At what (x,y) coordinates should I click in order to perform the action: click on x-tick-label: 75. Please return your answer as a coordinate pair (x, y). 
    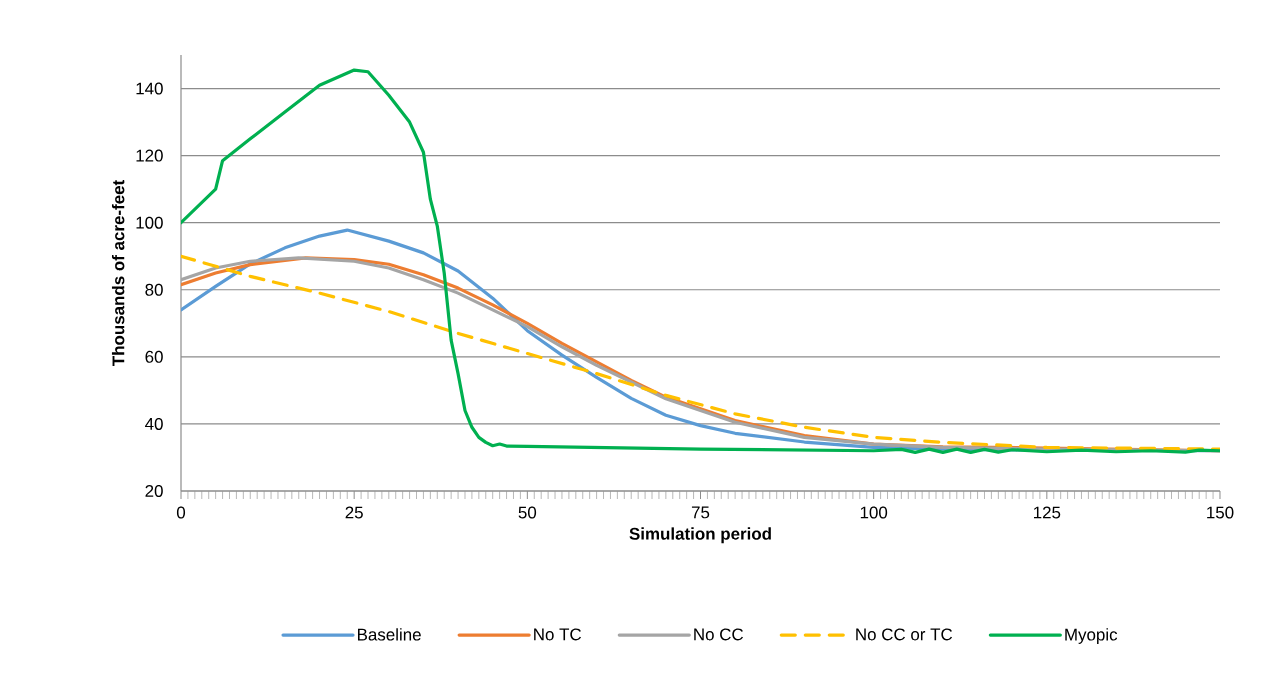
    Looking at the image, I should click on (700, 512).